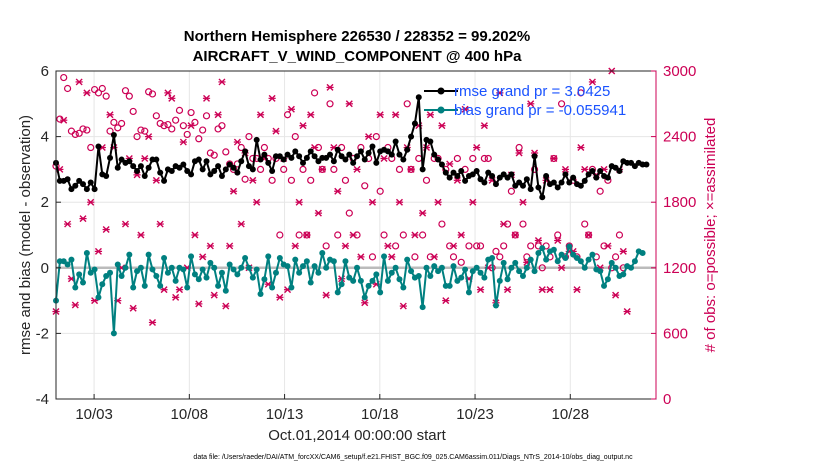 This screenshot has height=470, width=830. Describe the element at coordinates (679, 268) in the screenshot. I see `y2-tick-label: 1200` at that location.